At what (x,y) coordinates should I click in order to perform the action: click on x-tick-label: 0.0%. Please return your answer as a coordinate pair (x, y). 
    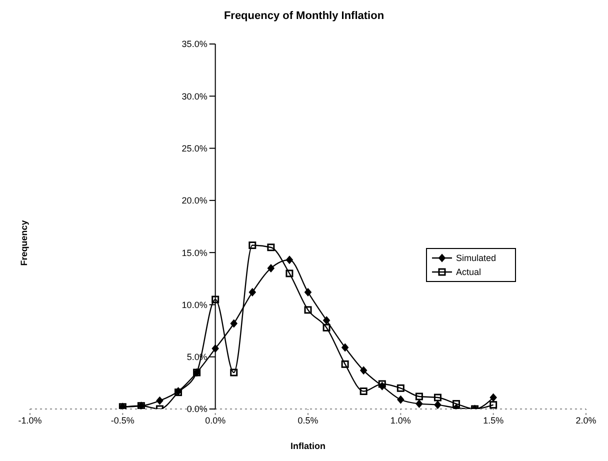
    Looking at the image, I should click on (215, 420).